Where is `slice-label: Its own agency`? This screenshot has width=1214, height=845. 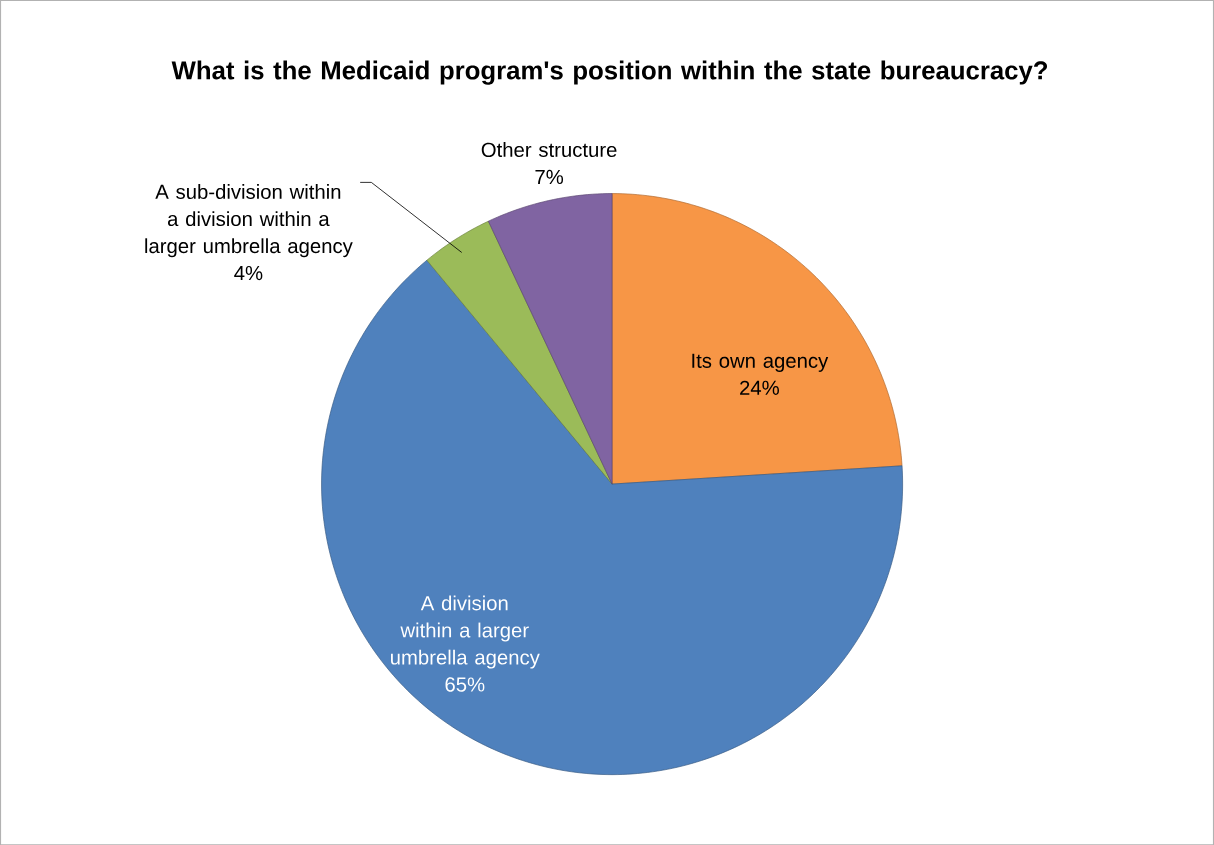 slice-label: Its own agency is located at coordinates (760, 362).